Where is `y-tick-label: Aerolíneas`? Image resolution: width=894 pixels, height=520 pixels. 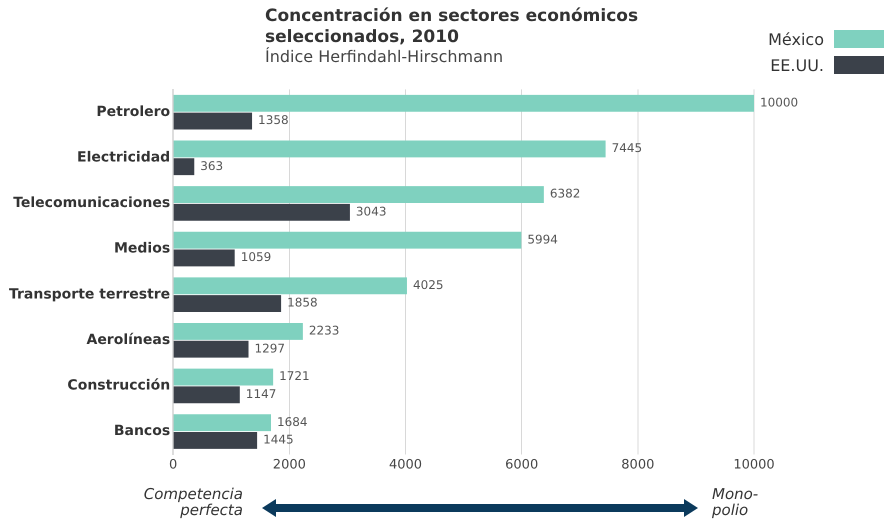
y-tick-label: Aerolíneas is located at coordinates (128, 340).